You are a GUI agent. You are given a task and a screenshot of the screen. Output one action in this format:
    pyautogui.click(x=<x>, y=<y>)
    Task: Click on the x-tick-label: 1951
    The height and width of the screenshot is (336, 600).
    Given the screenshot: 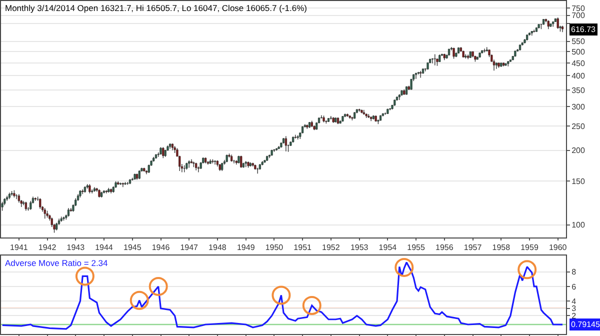 What is the action you would take?
    pyautogui.click(x=303, y=247)
    